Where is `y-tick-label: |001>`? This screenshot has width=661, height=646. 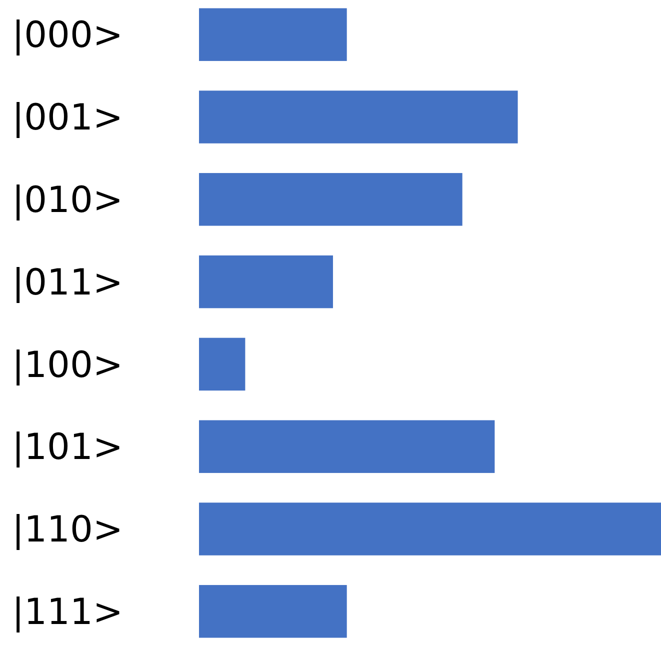 y-tick-label: |001> is located at coordinates (68, 118).